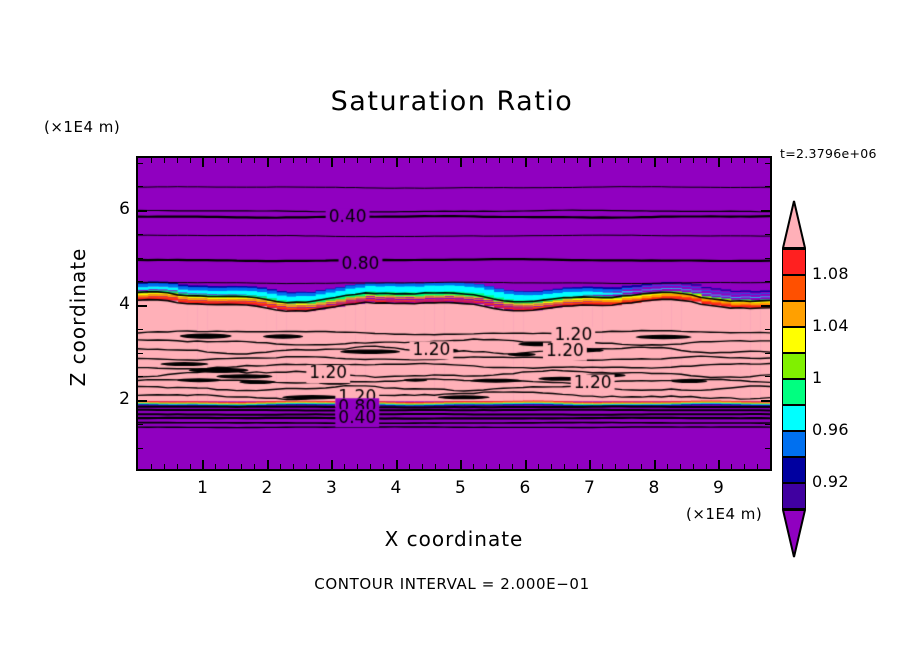 Image resolution: width=904 pixels, height=654 pixels. I want to click on contour-interval-caption: CONTOUR INTERVAL = 2.000E−01, so click(452, 584).